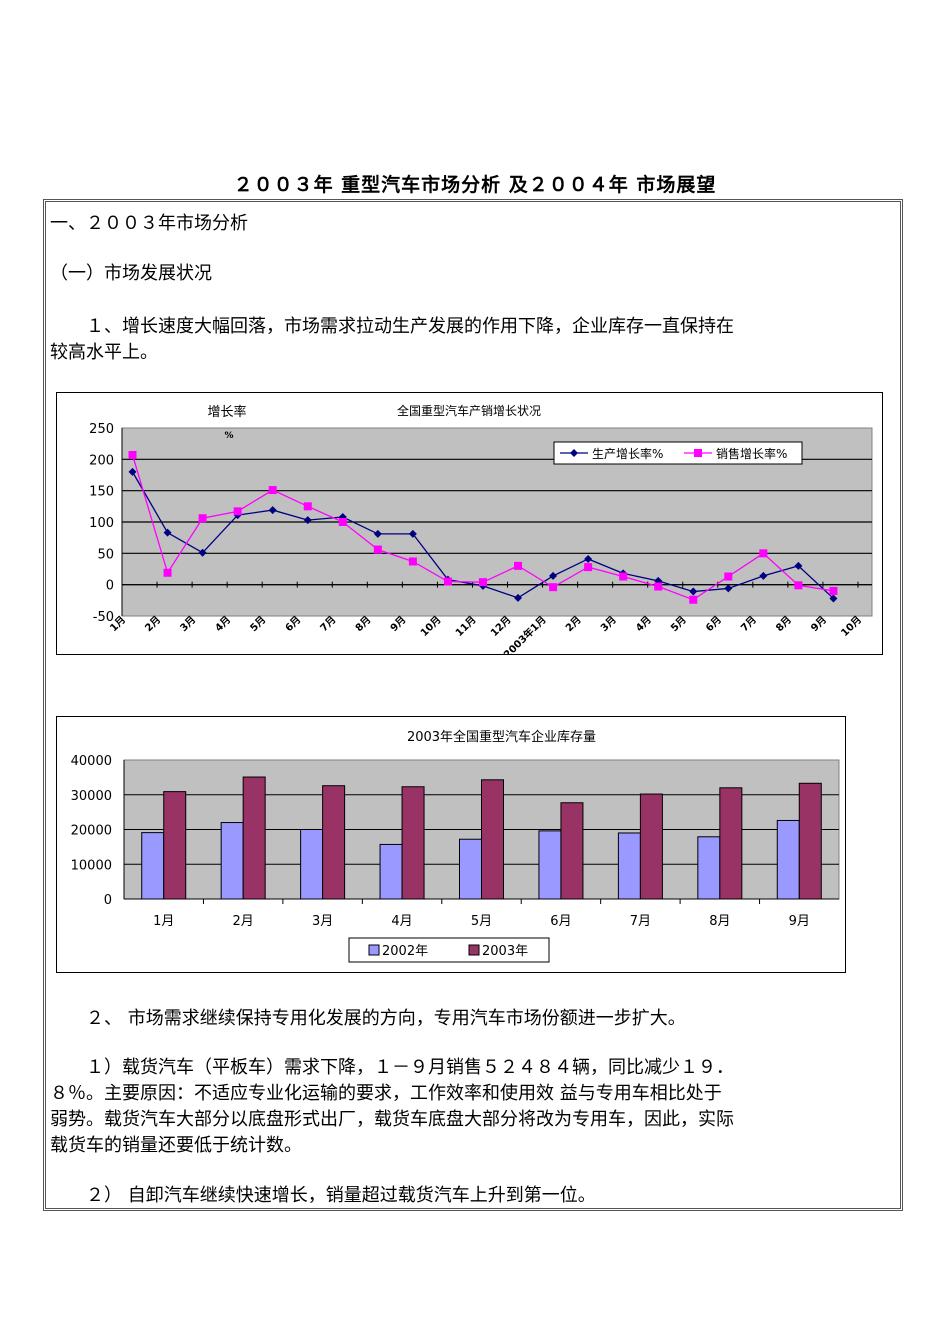 This screenshot has height=1344, width=950. I want to click on document-title: ２００３年 重型汽车市场分析 及２００４年 市场展望, so click(475, 185).